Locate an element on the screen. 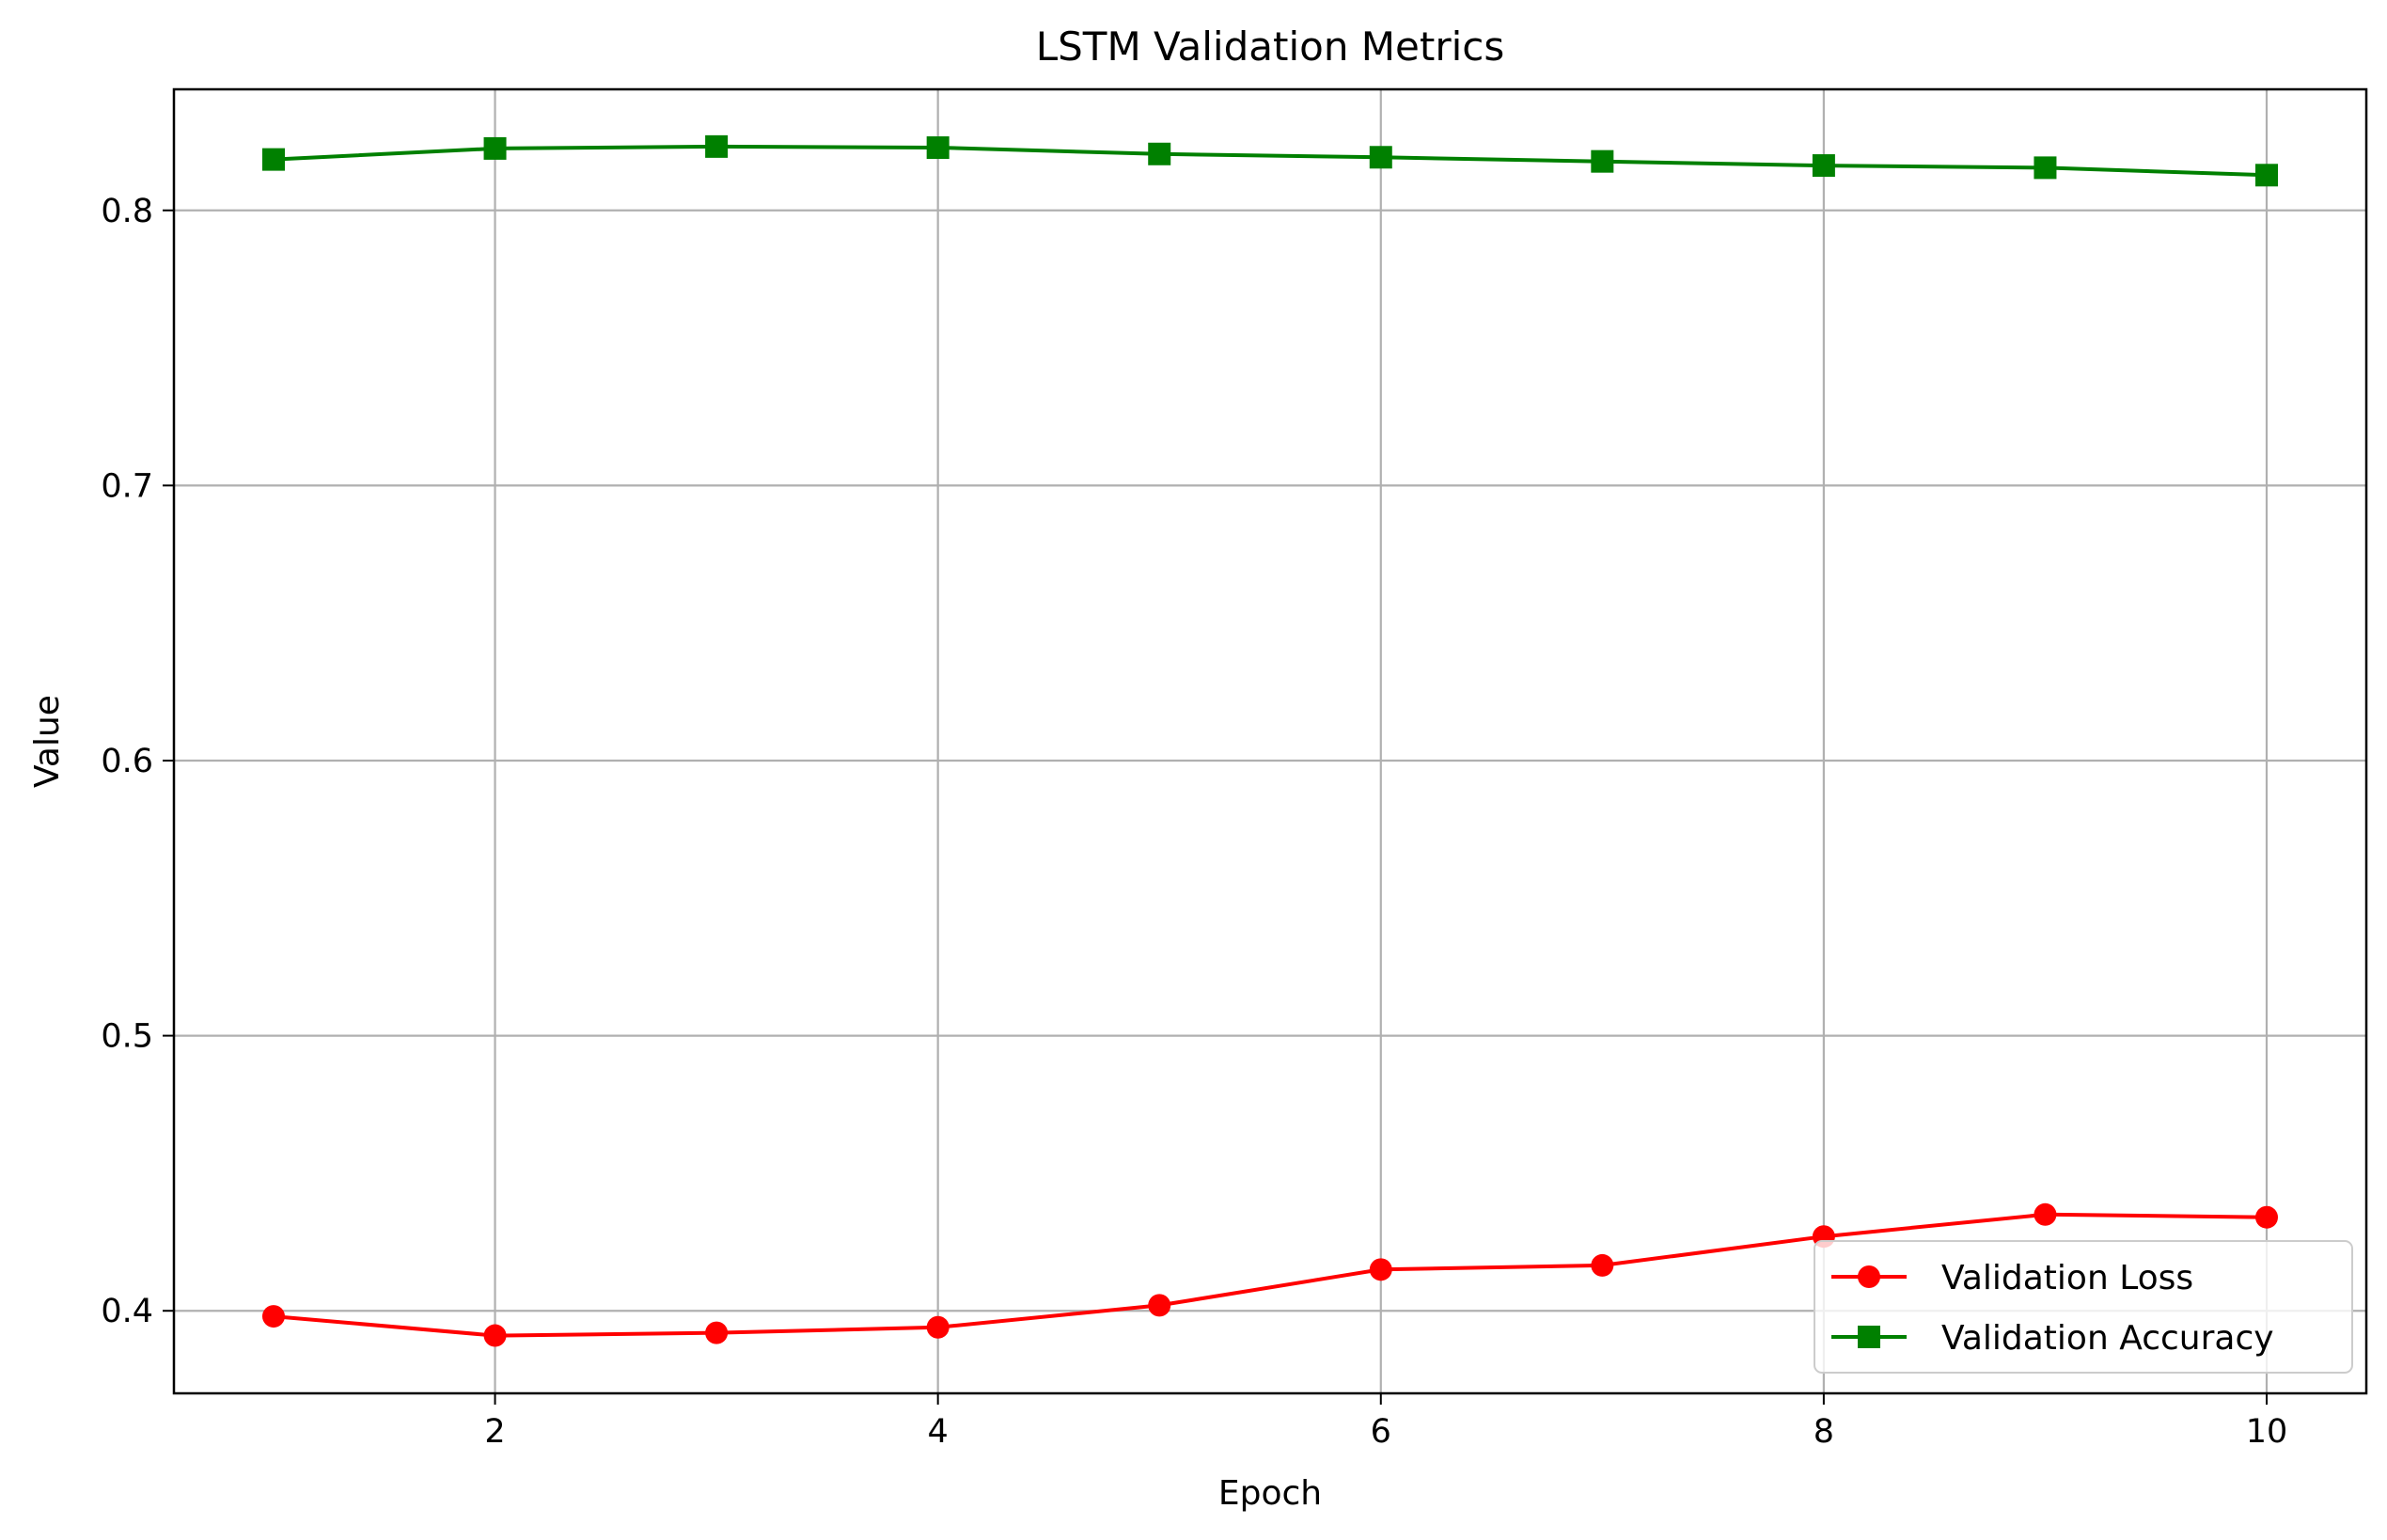 The width and height of the screenshot is (2387, 1540). legend-label: Validation Accuracy is located at coordinates (2107, 1338).